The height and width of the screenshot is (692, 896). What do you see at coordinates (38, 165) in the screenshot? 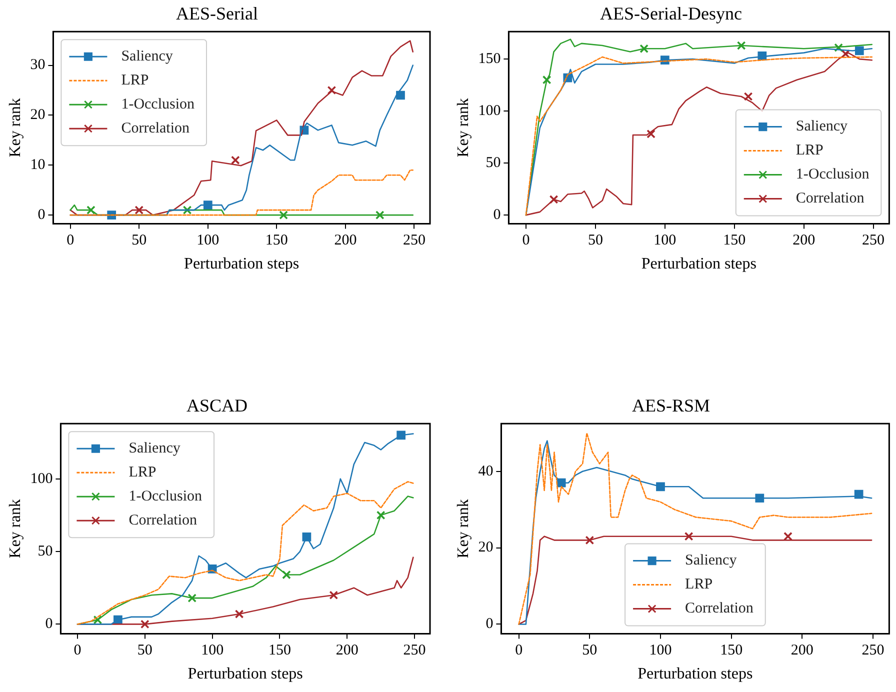
I see `y-tick-label: 10` at bounding box center [38, 165].